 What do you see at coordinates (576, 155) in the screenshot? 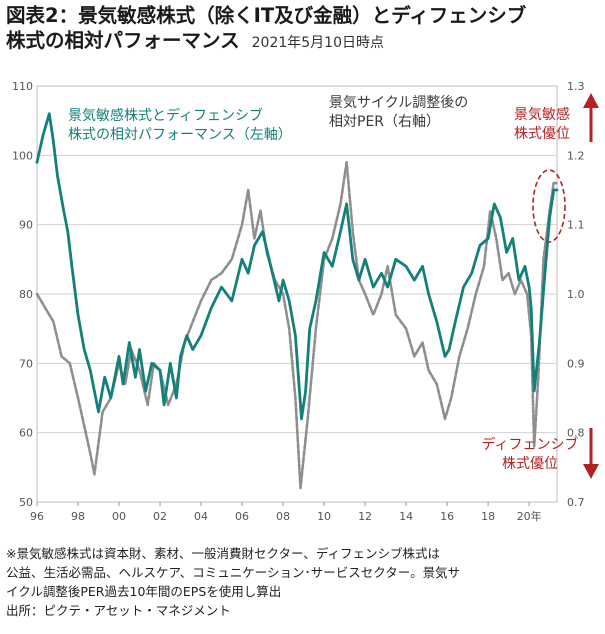
I see `right-tick-label: 1.2` at bounding box center [576, 155].